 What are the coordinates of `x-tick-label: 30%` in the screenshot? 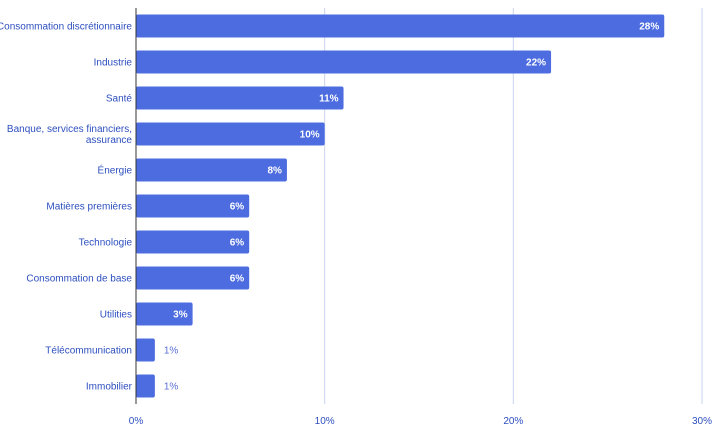 It's located at (702, 421).